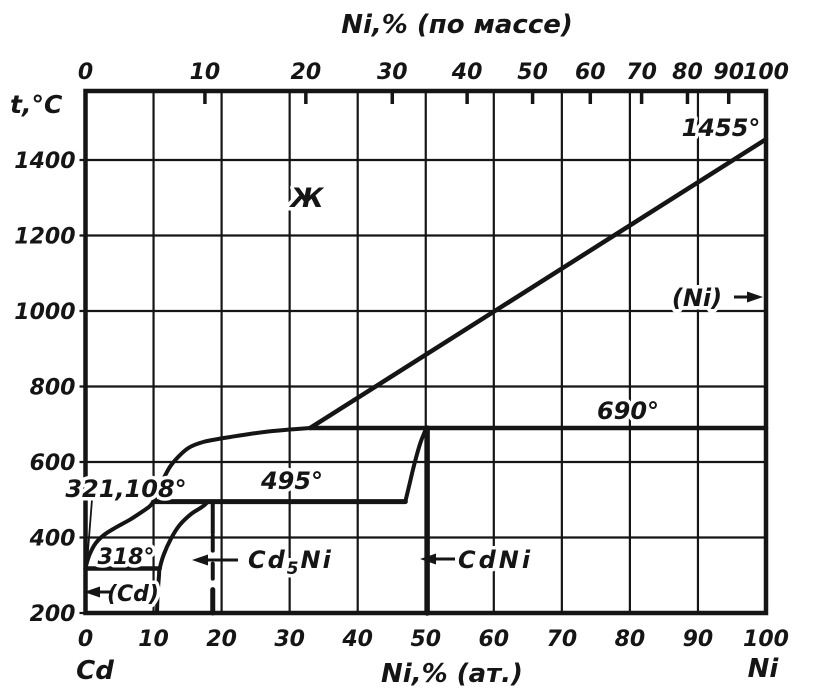  What do you see at coordinates (44, 237) in the screenshot?
I see `y-tick-label-1200: 1200` at bounding box center [44, 237].